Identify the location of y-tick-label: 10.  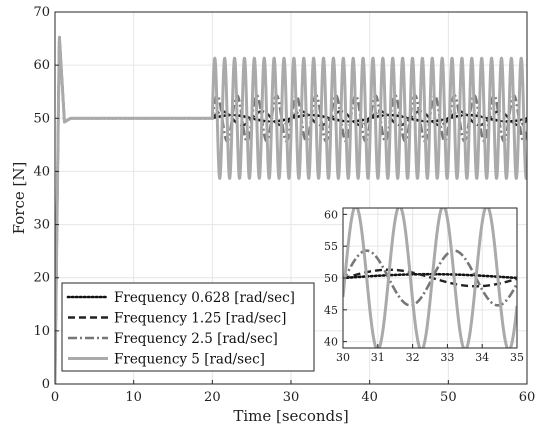
(41, 331).